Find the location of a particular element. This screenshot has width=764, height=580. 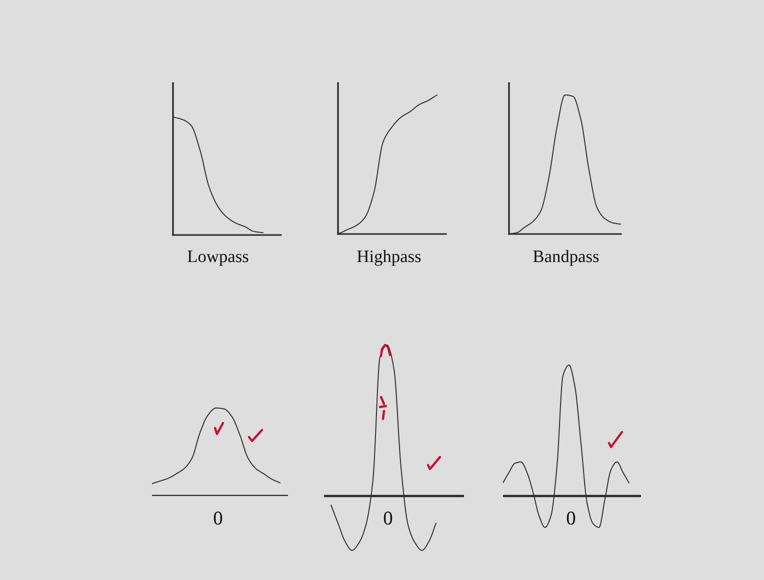

x-axis-title: Highpass is located at coordinates (389, 258).